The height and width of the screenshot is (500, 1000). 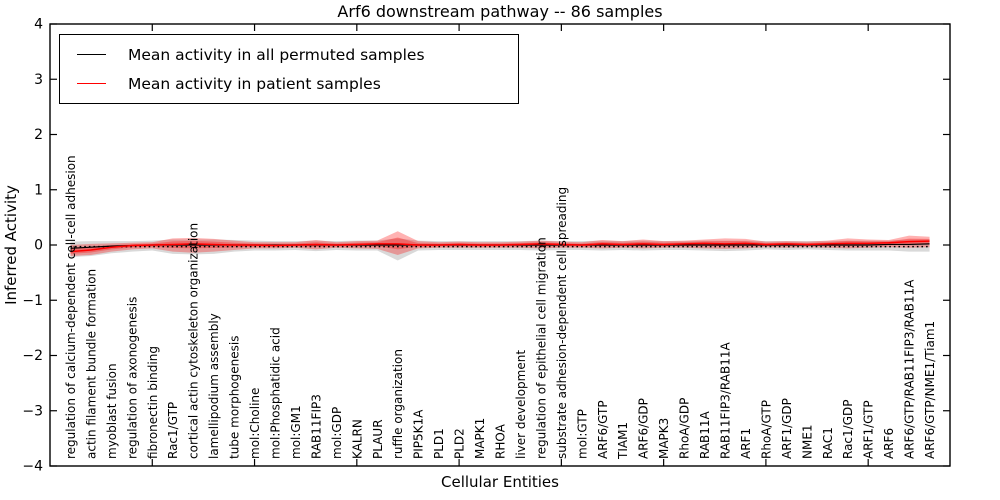 I want to click on x-category-label: actin filament bundle formation, so click(x=91, y=364).